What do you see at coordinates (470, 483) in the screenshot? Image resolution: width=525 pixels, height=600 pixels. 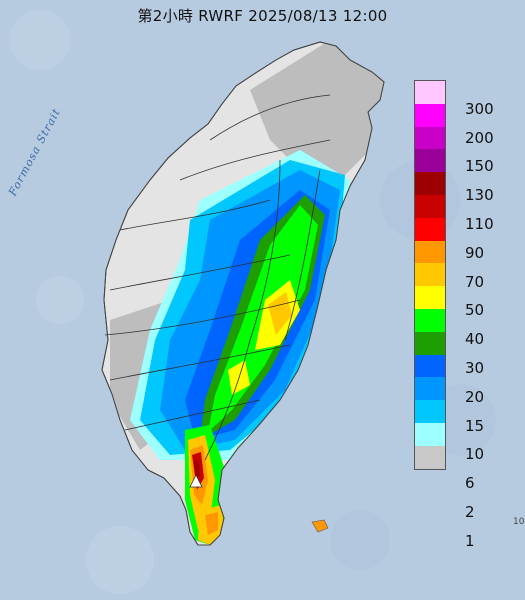 I see `legend-label: 6` at bounding box center [470, 483].